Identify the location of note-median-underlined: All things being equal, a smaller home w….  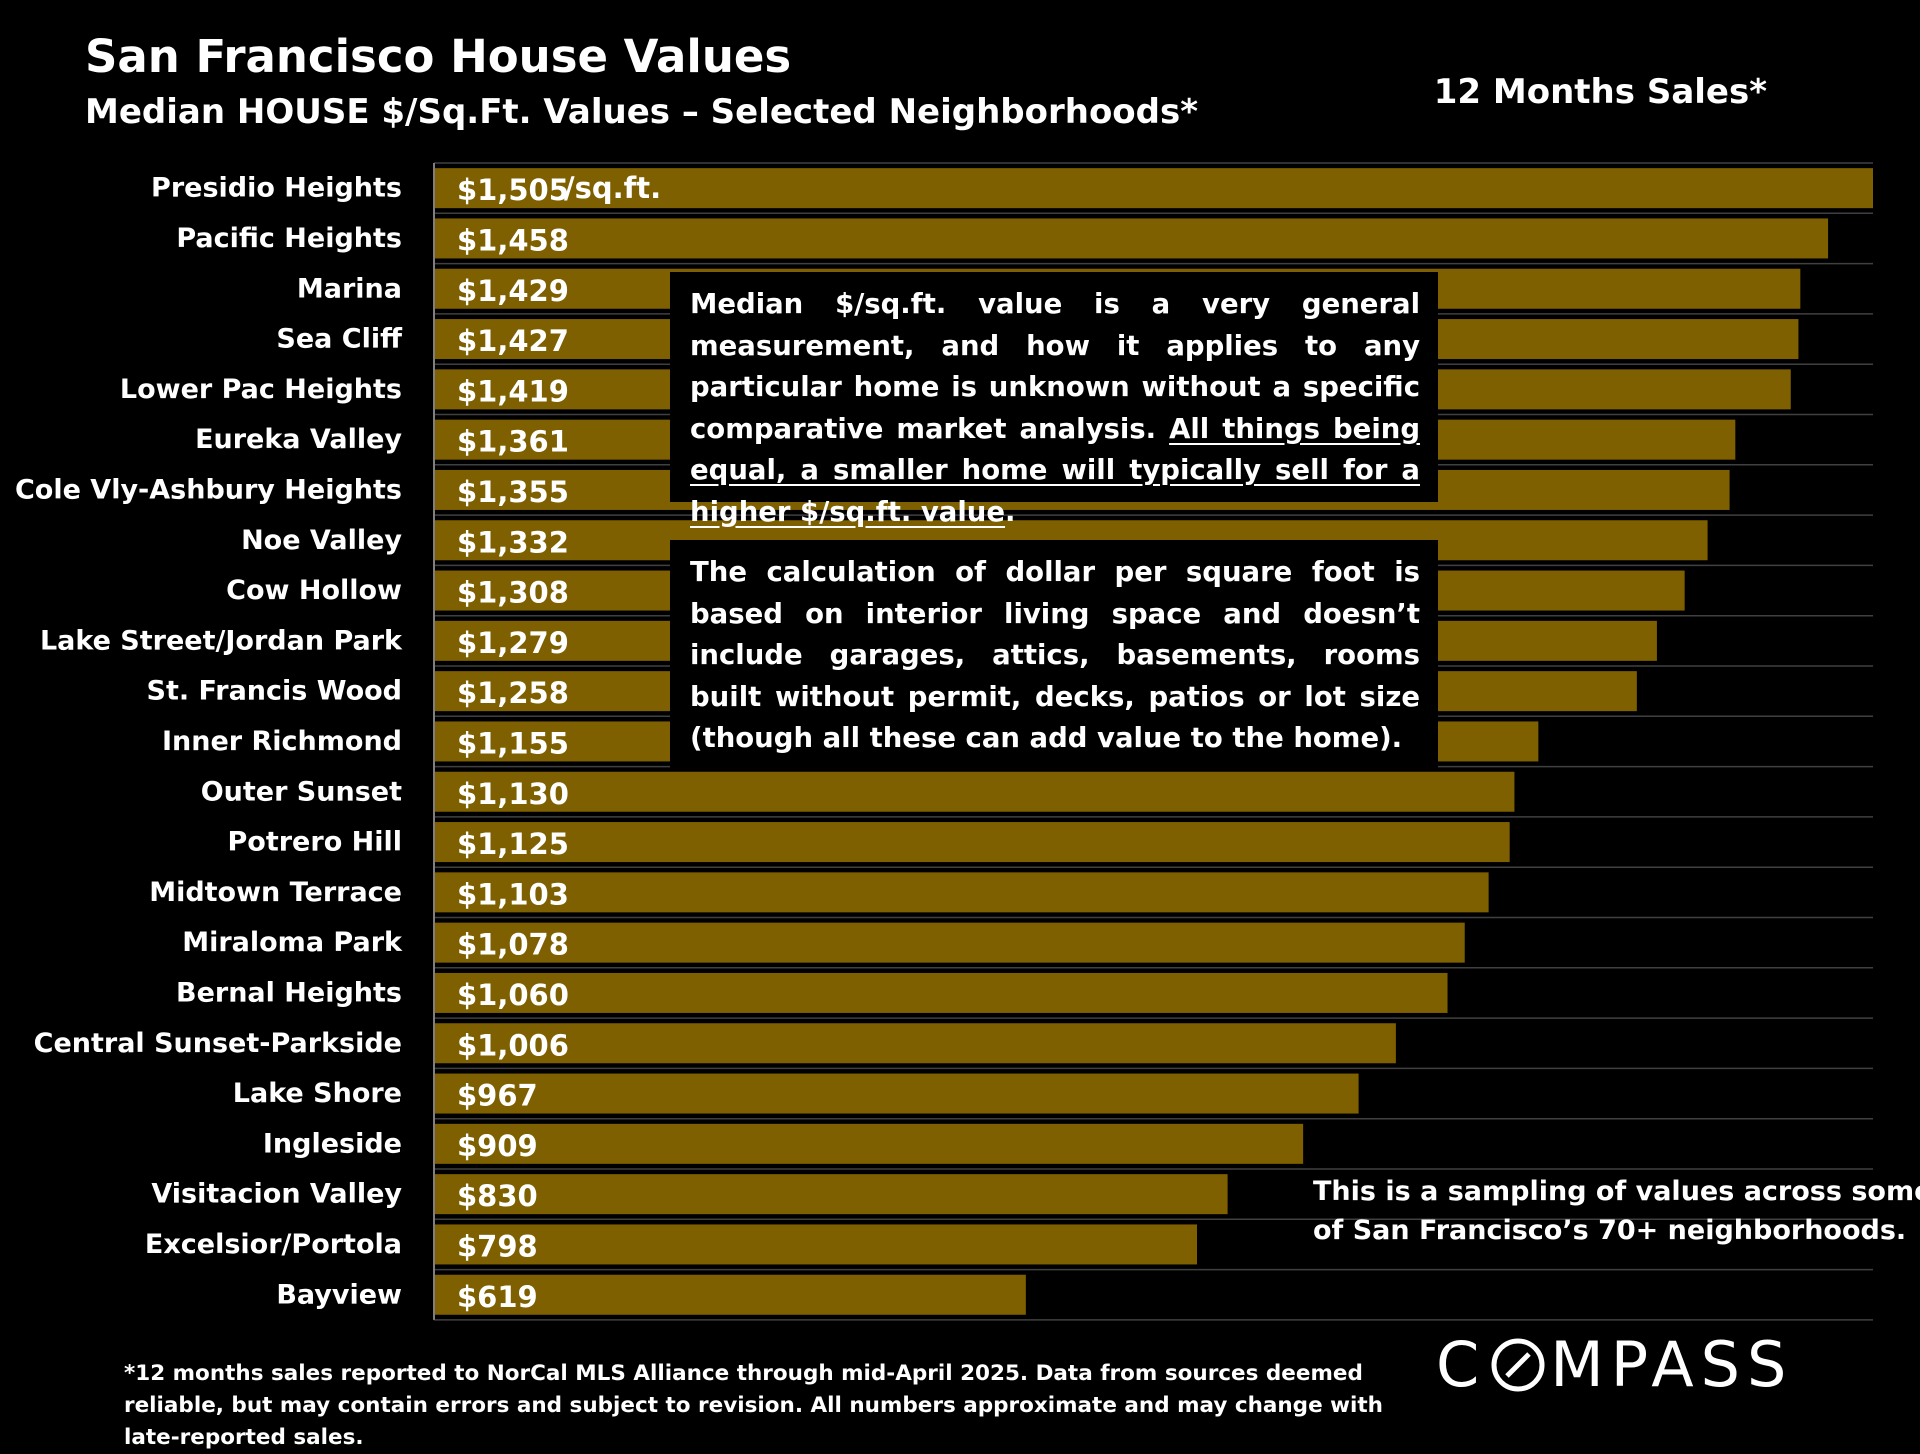
(1055, 470).